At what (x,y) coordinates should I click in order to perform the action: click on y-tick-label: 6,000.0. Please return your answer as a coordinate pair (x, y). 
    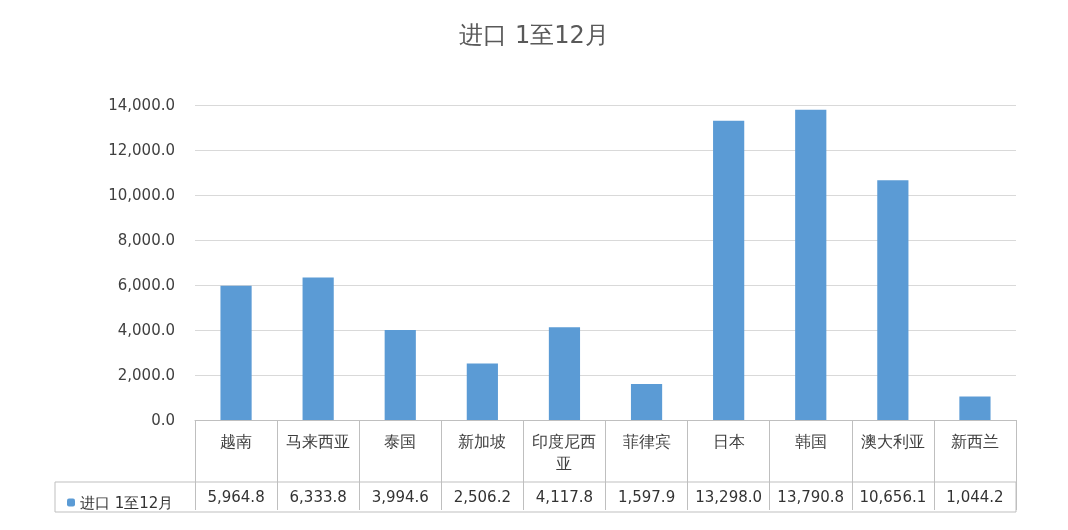
    Looking at the image, I should click on (146, 285).